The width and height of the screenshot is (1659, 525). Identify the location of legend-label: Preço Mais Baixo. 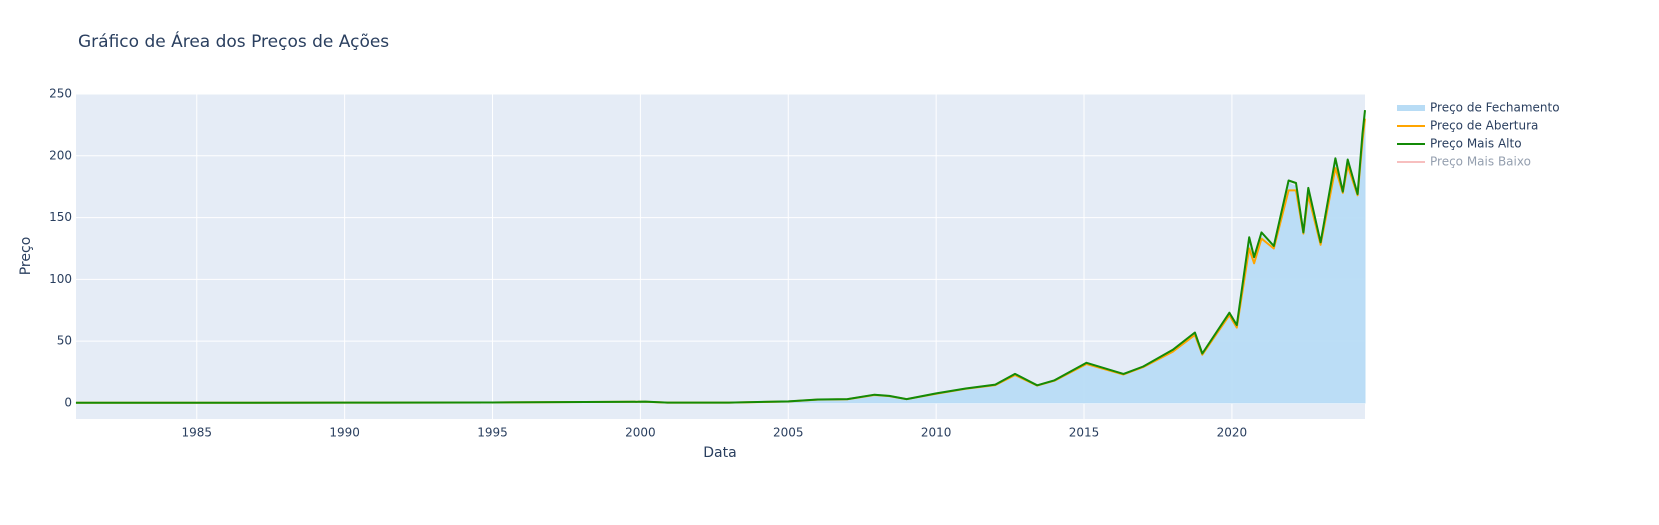
(1480, 162).